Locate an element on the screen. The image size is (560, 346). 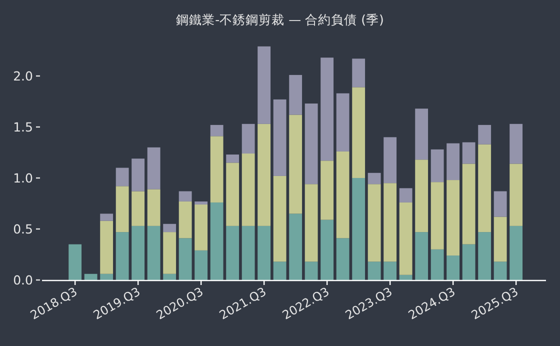
y-tick-label: 2.0 is located at coordinates (23, 76).